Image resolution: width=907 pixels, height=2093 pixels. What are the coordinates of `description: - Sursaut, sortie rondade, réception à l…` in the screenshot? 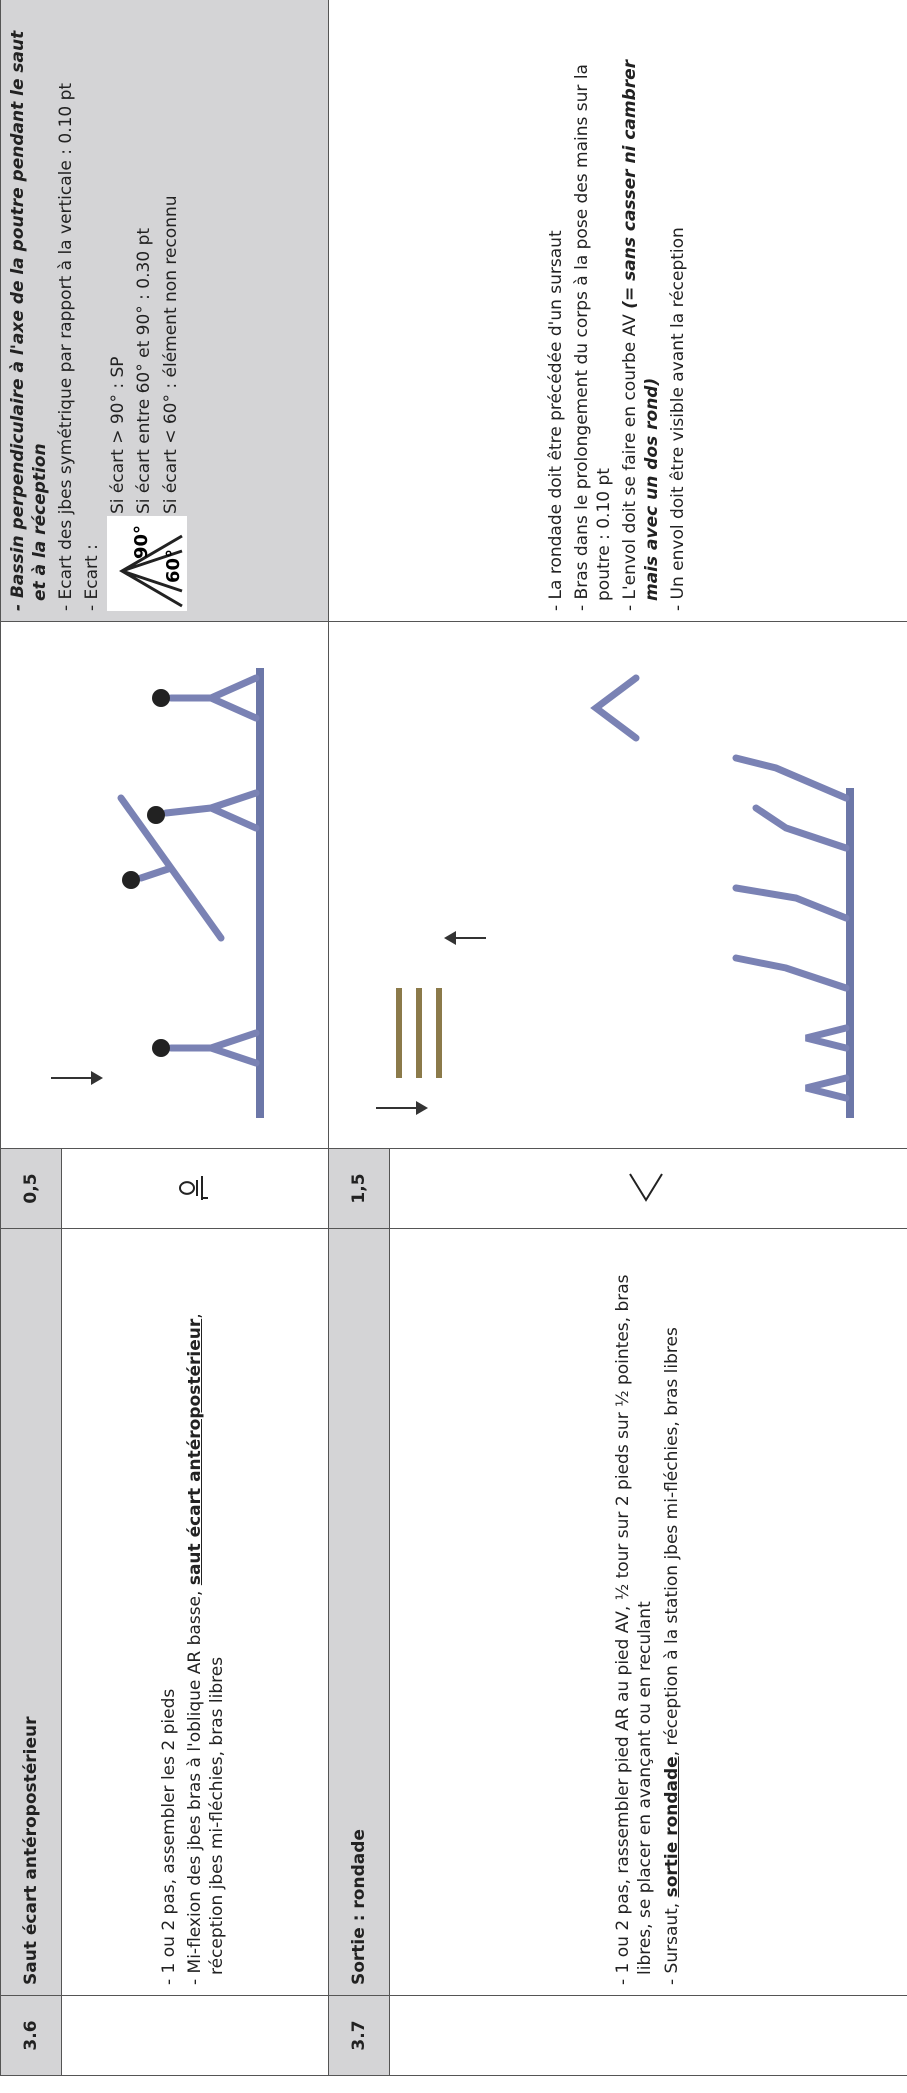 It's located at (672, 1612).